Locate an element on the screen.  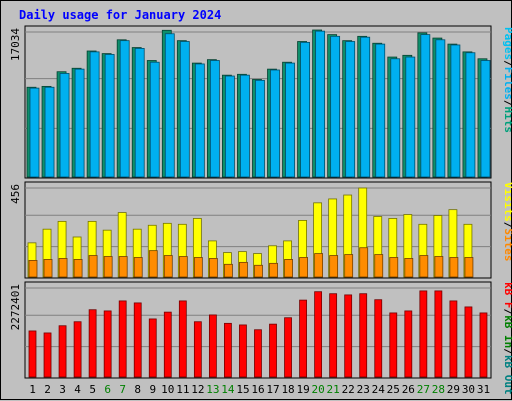
x-tick-label-13: 13 is located at coordinates (212, 389).